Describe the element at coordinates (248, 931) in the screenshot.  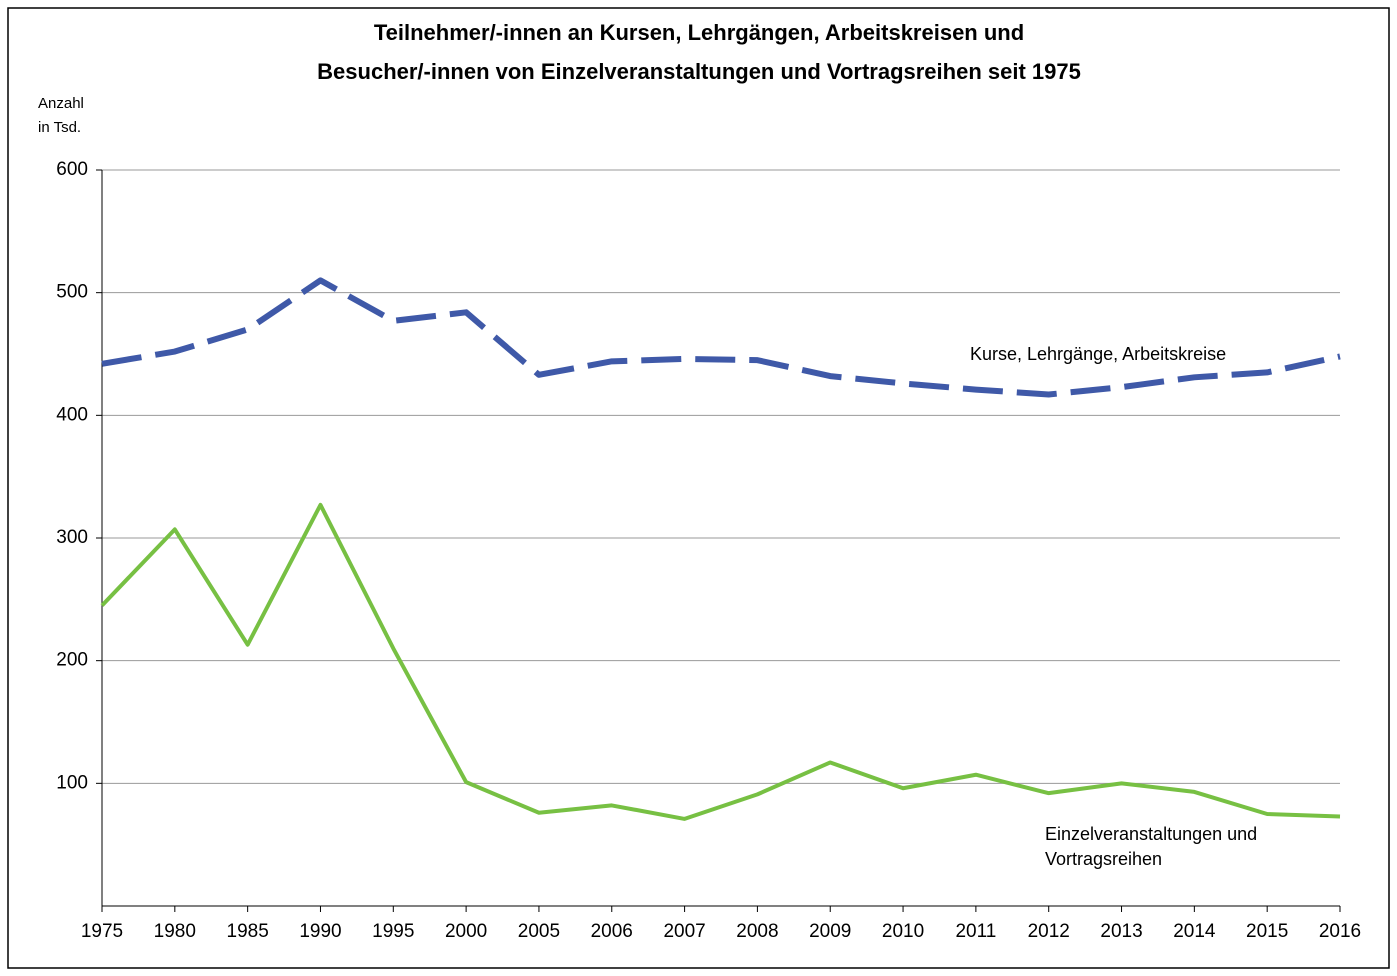
I see `x-tick-label: 1985` at that location.